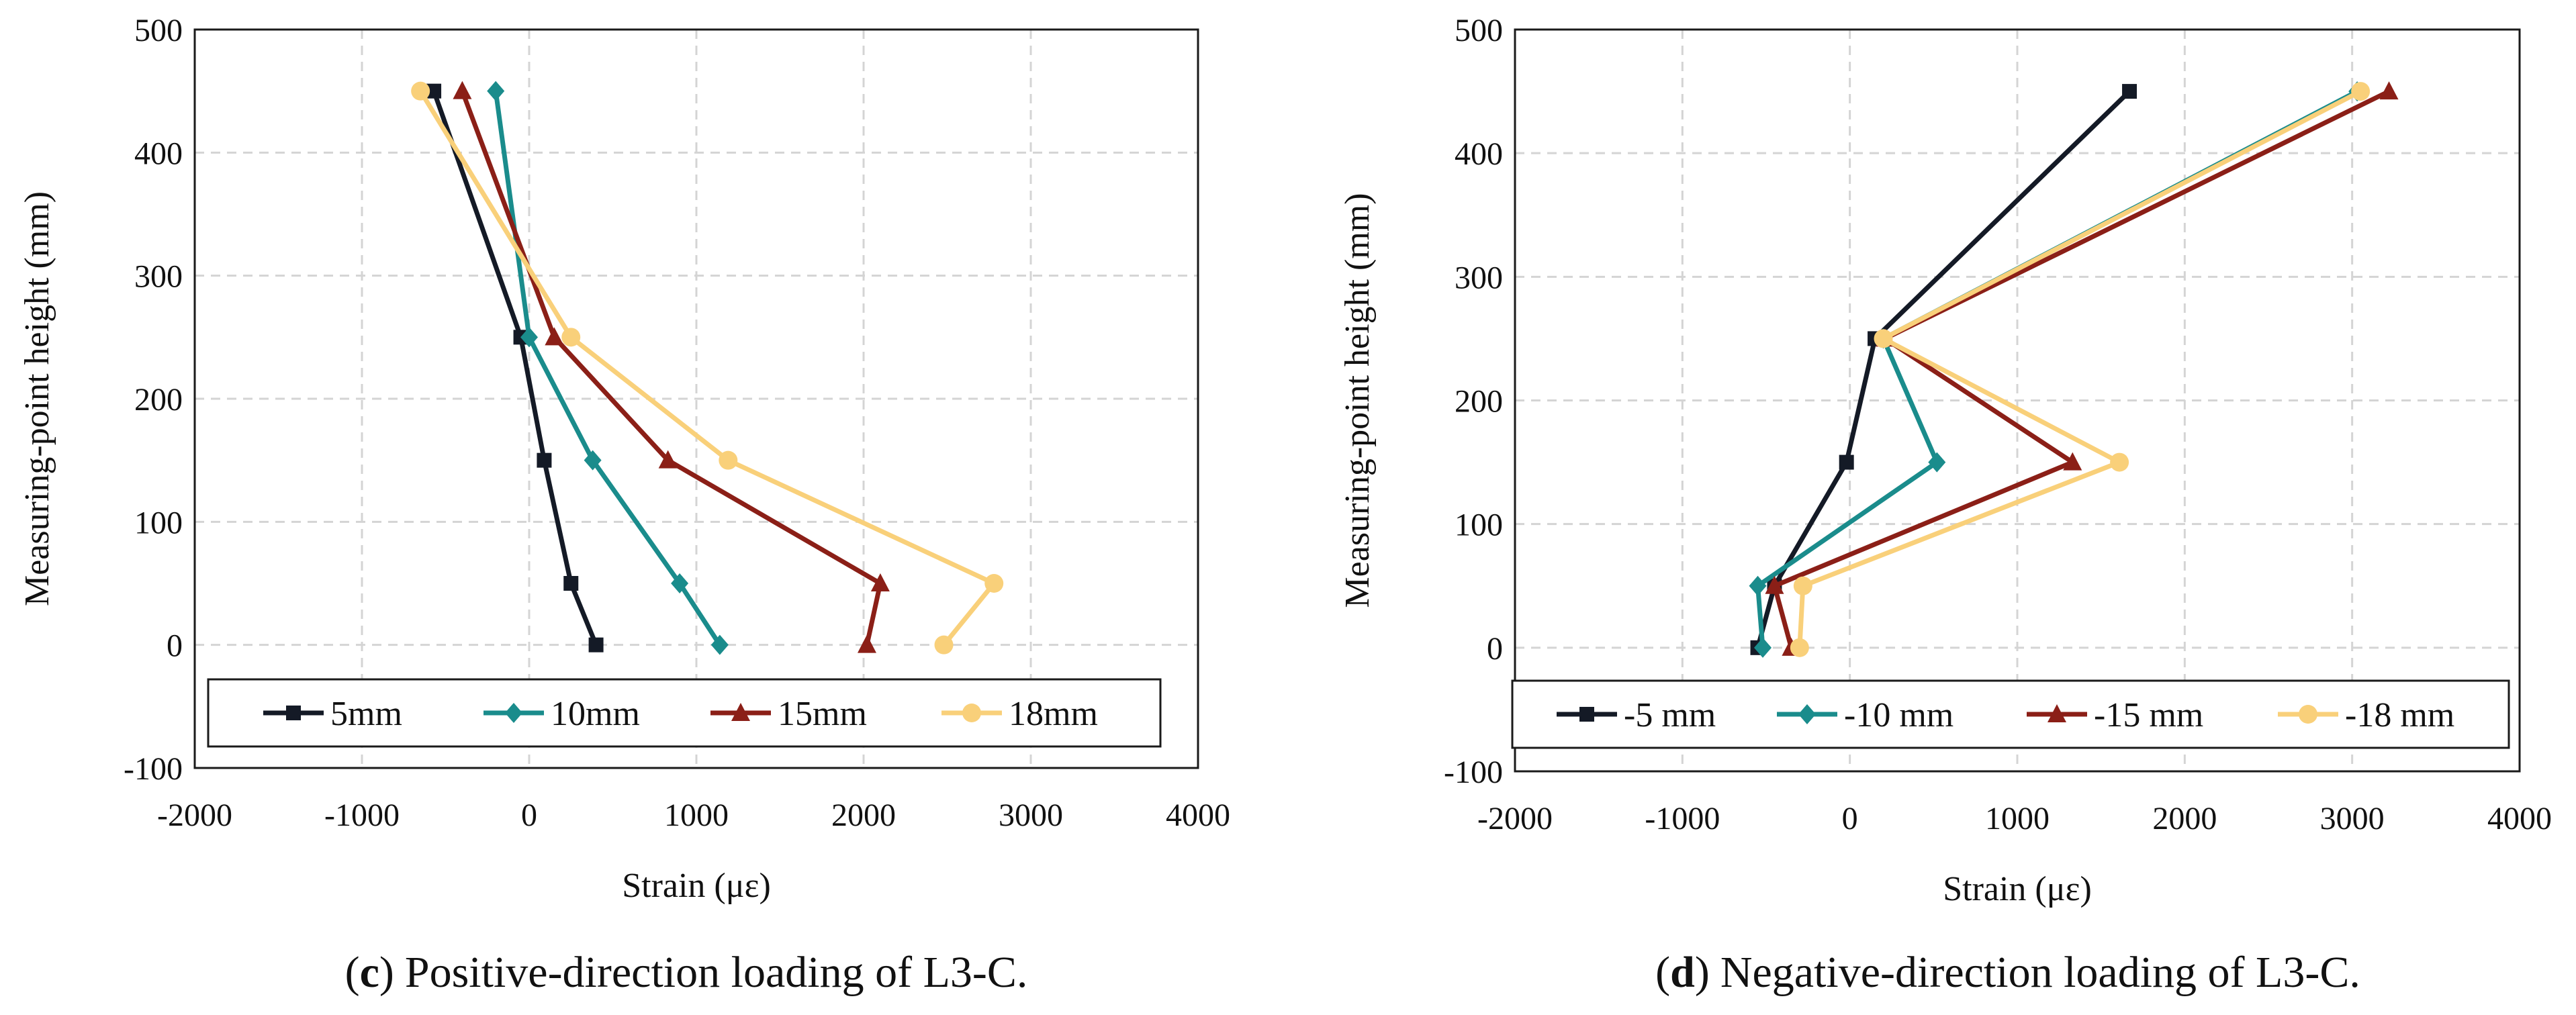 Image resolution: width=2576 pixels, height=1015 pixels. What do you see at coordinates (1670, 715) in the screenshot?
I see `legend-label: -5 mm` at bounding box center [1670, 715].